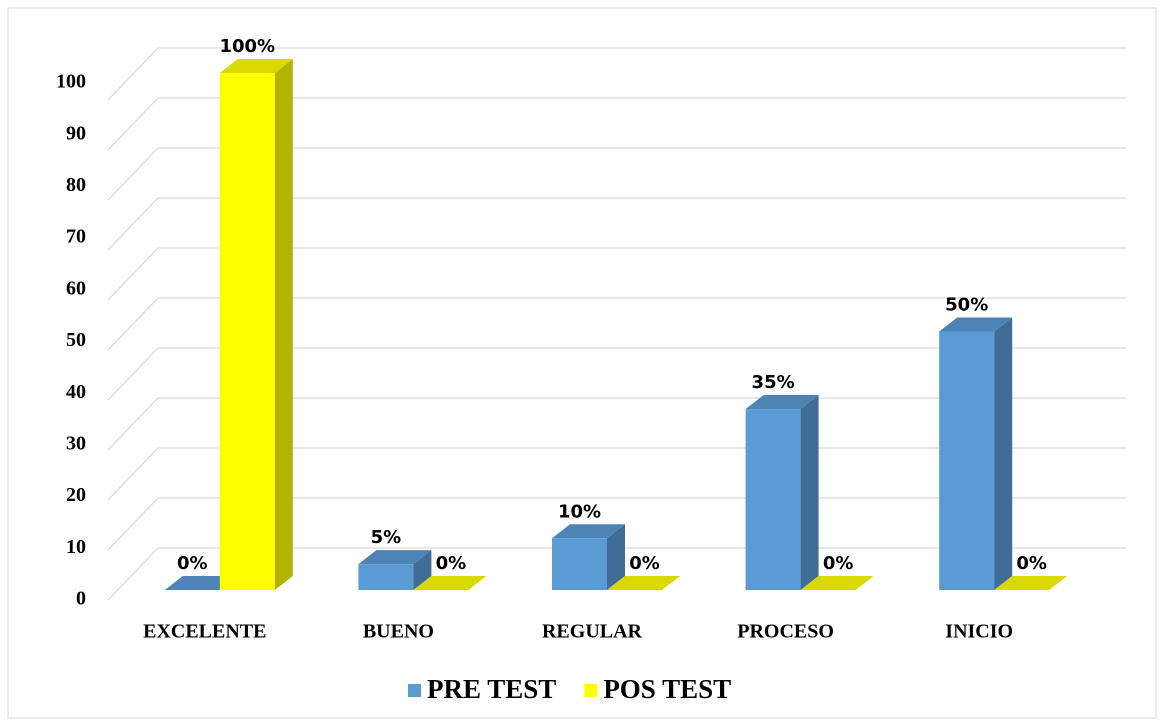  Describe the element at coordinates (247, 46) in the screenshot. I see `data-label: 100%` at that location.